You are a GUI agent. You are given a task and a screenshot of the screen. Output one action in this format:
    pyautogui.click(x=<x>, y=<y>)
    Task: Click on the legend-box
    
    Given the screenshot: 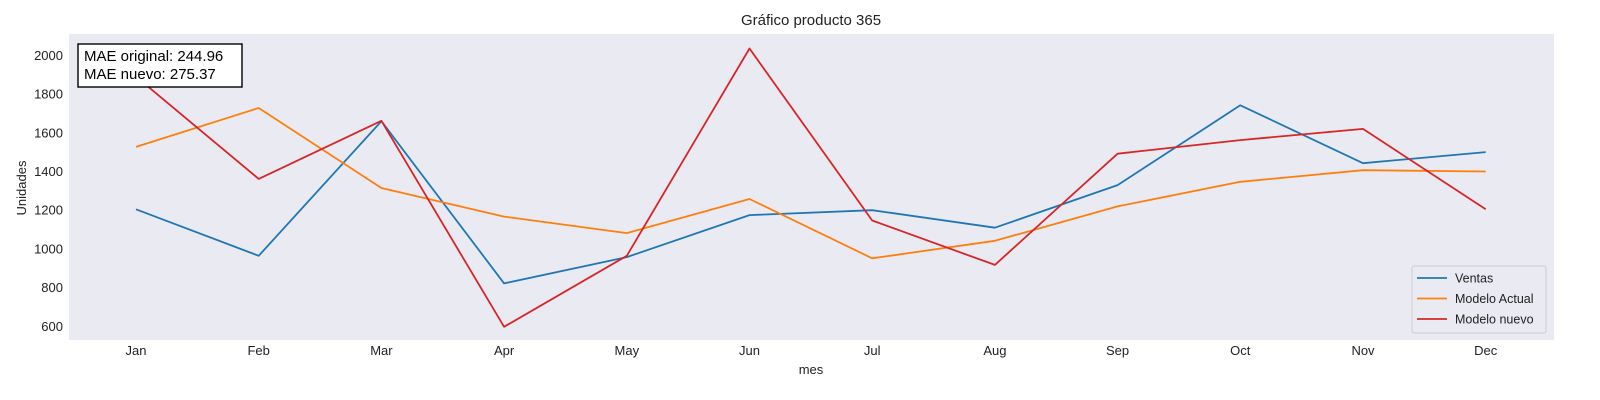 What is the action you would take?
    pyautogui.click(x=1479, y=299)
    